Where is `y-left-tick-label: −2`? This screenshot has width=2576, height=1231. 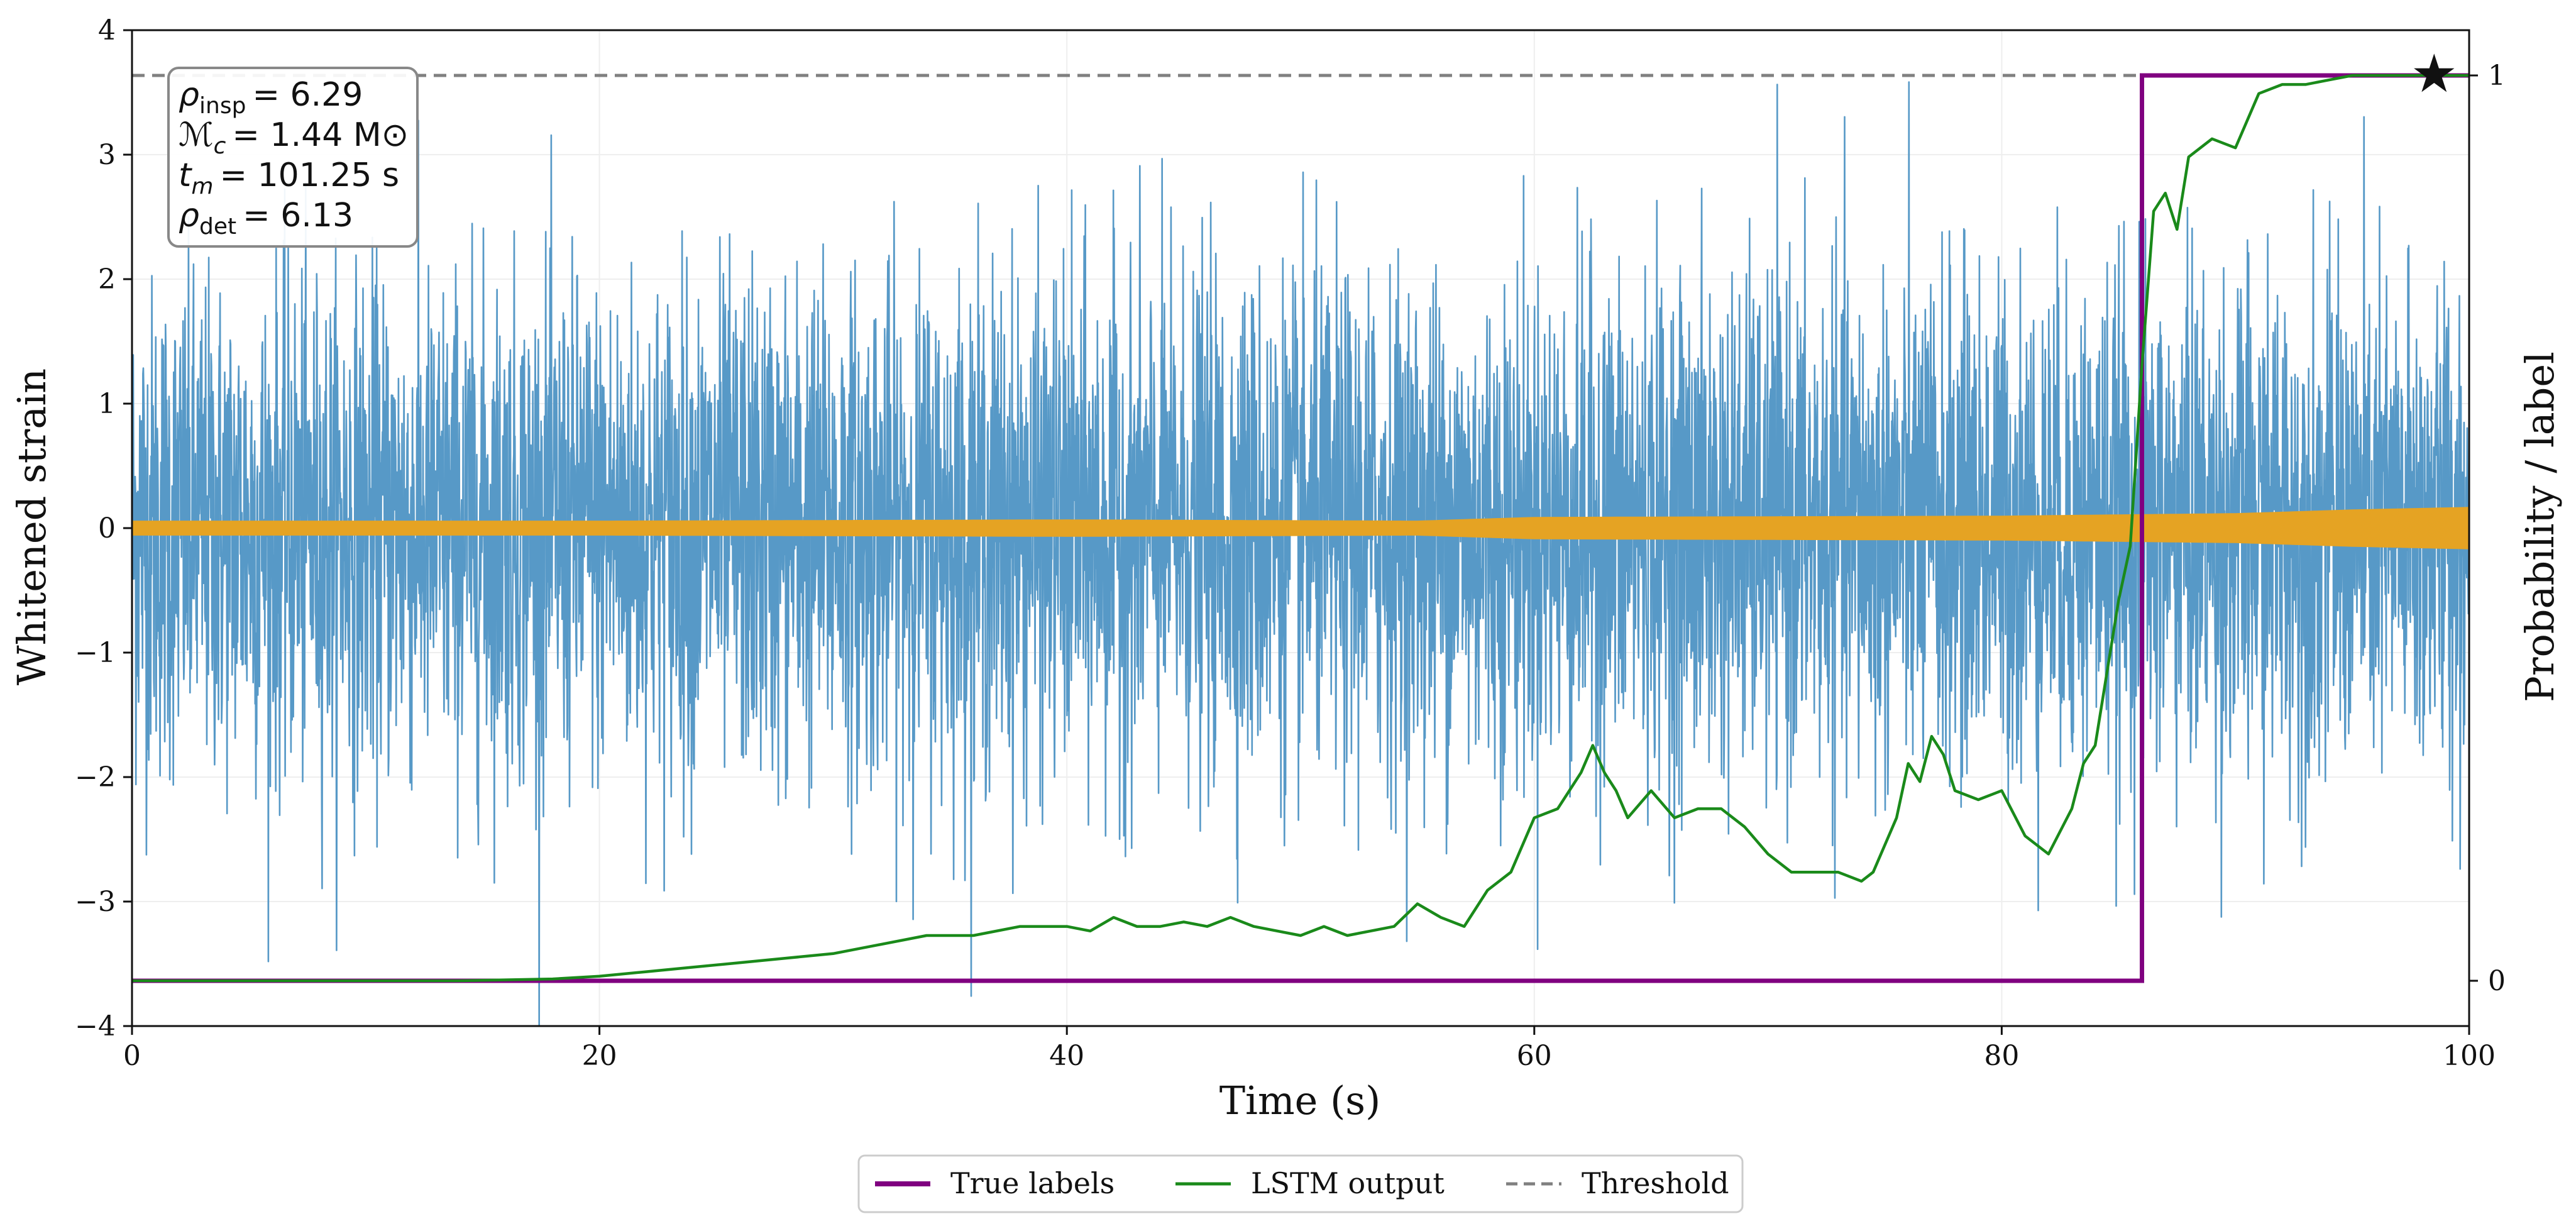 y-left-tick-label: −2 is located at coordinates (95, 777).